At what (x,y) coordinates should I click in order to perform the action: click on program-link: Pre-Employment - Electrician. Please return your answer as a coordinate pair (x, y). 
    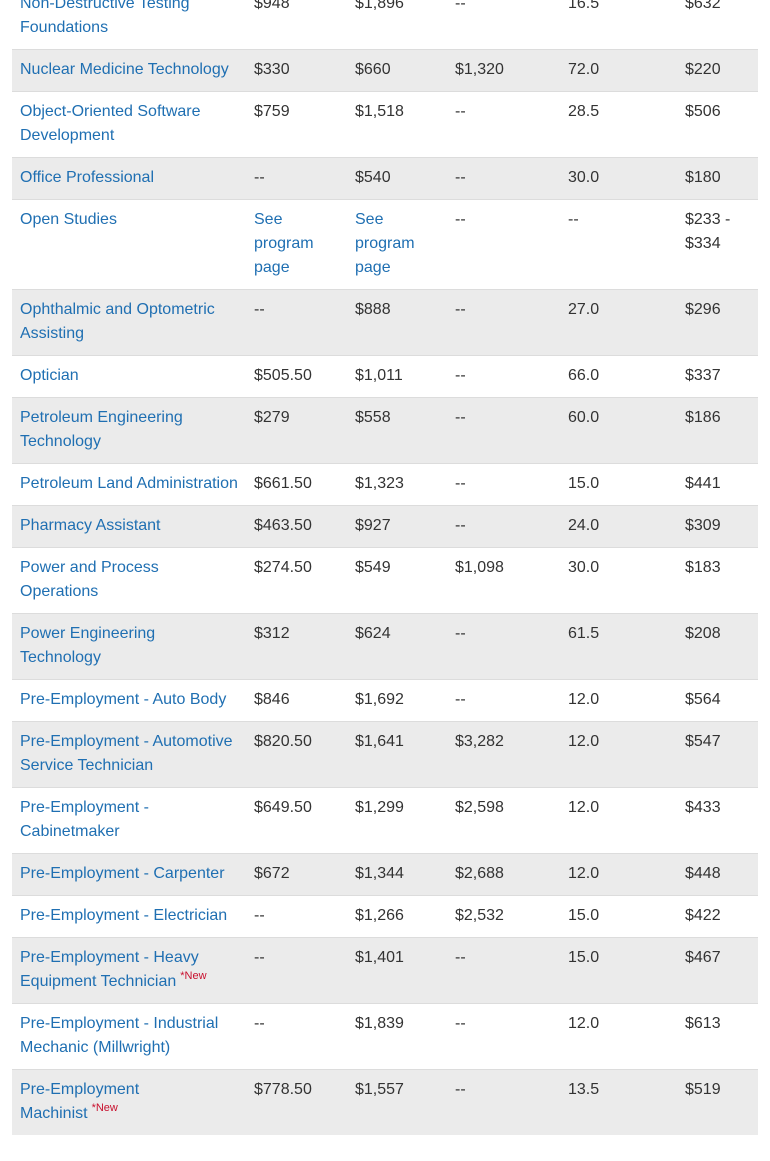
    Looking at the image, I should click on (124, 915).